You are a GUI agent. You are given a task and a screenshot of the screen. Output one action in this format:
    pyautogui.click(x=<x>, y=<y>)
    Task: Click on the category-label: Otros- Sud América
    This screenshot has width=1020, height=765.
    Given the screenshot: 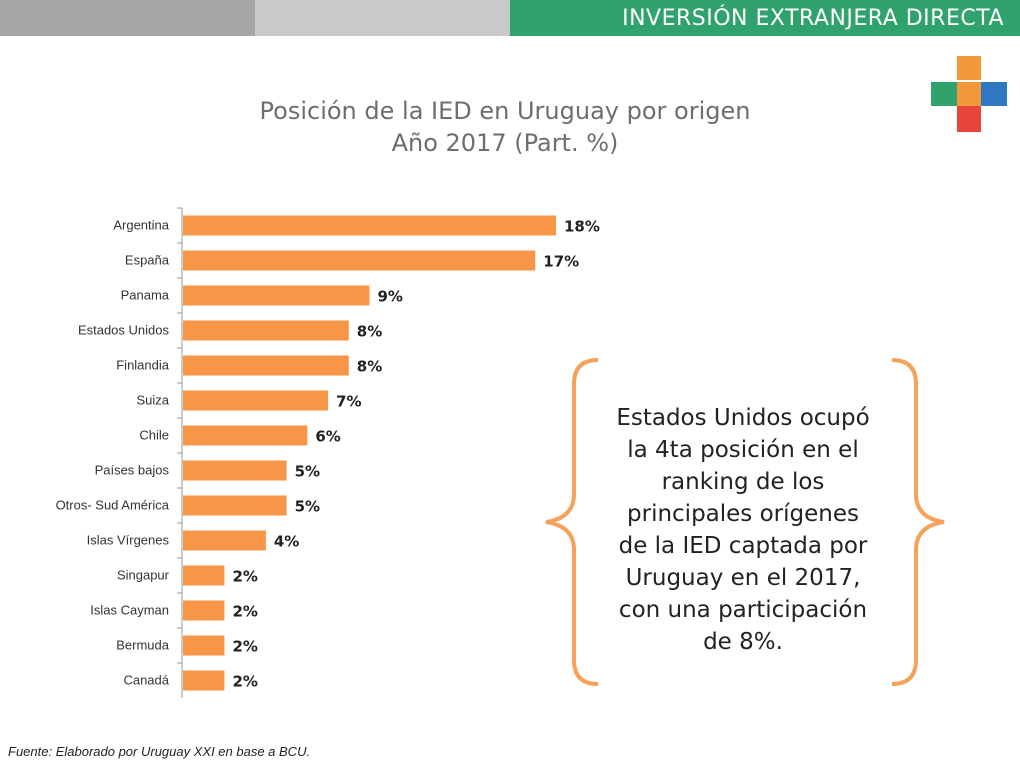 What is the action you would take?
    pyautogui.click(x=113, y=505)
    